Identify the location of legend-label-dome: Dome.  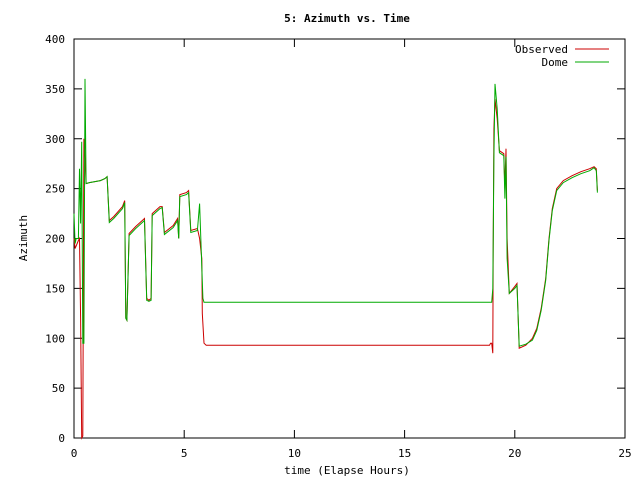
(555, 62).